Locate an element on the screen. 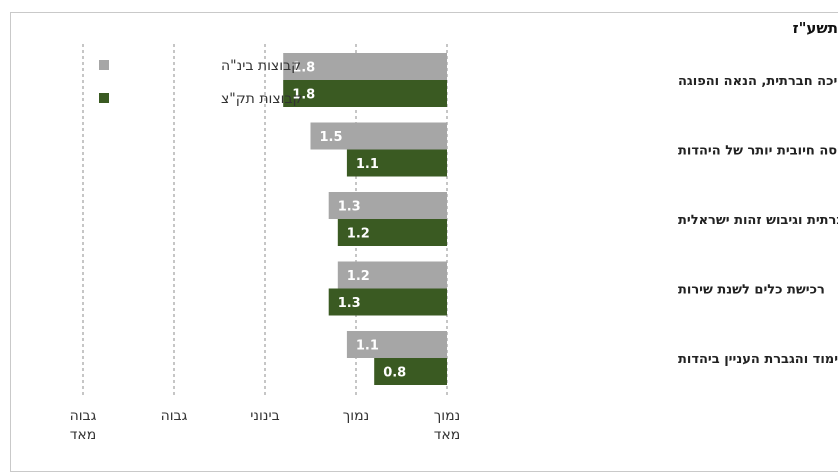 Image resolution: width=838 pixels, height=472 pixels. legend: קבוצות בינ"ה קבוצות תק"צ is located at coordinates (201, 82).